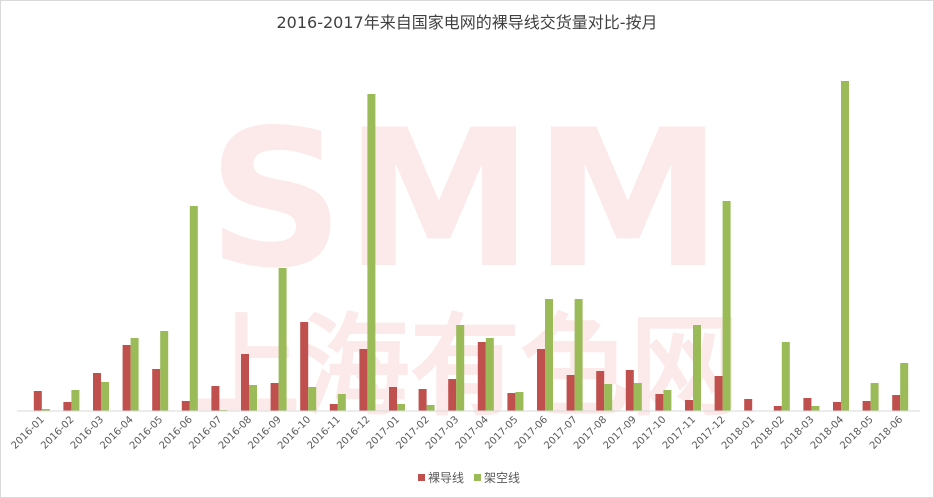 Image resolution: width=934 pixels, height=498 pixels. What do you see at coordinates (467, 22) in the screenshot?
I see `chart-title: 2016-2017年来自国家电网的裸导线交货量对比-按月` at bounding box center [467, 22].